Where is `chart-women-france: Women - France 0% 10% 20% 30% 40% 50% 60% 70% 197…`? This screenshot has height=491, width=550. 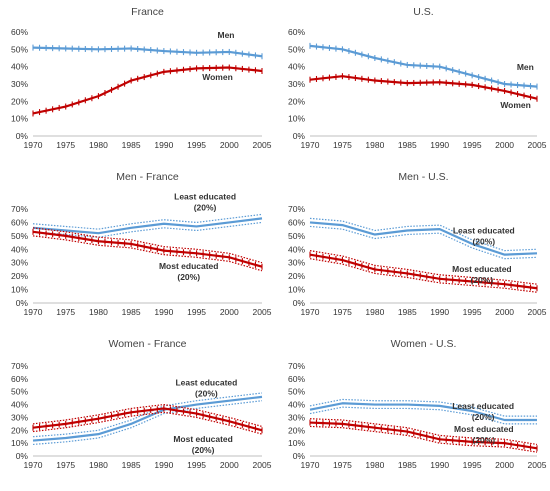
chart-women-france: Women - France 0% 10% 20% 30% 40% 50% 60% 70% 197… is located at coordinates (141, 404).